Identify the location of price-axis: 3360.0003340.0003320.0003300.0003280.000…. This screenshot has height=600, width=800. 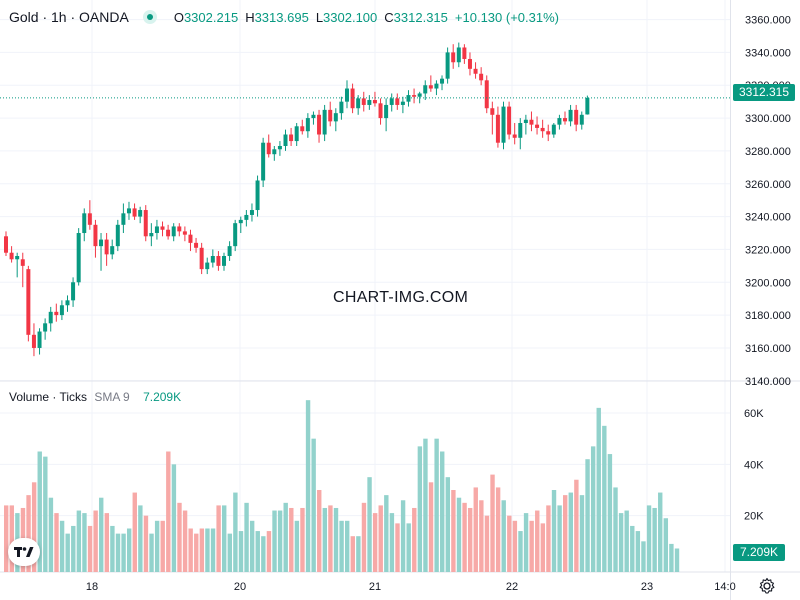
(767, 269).